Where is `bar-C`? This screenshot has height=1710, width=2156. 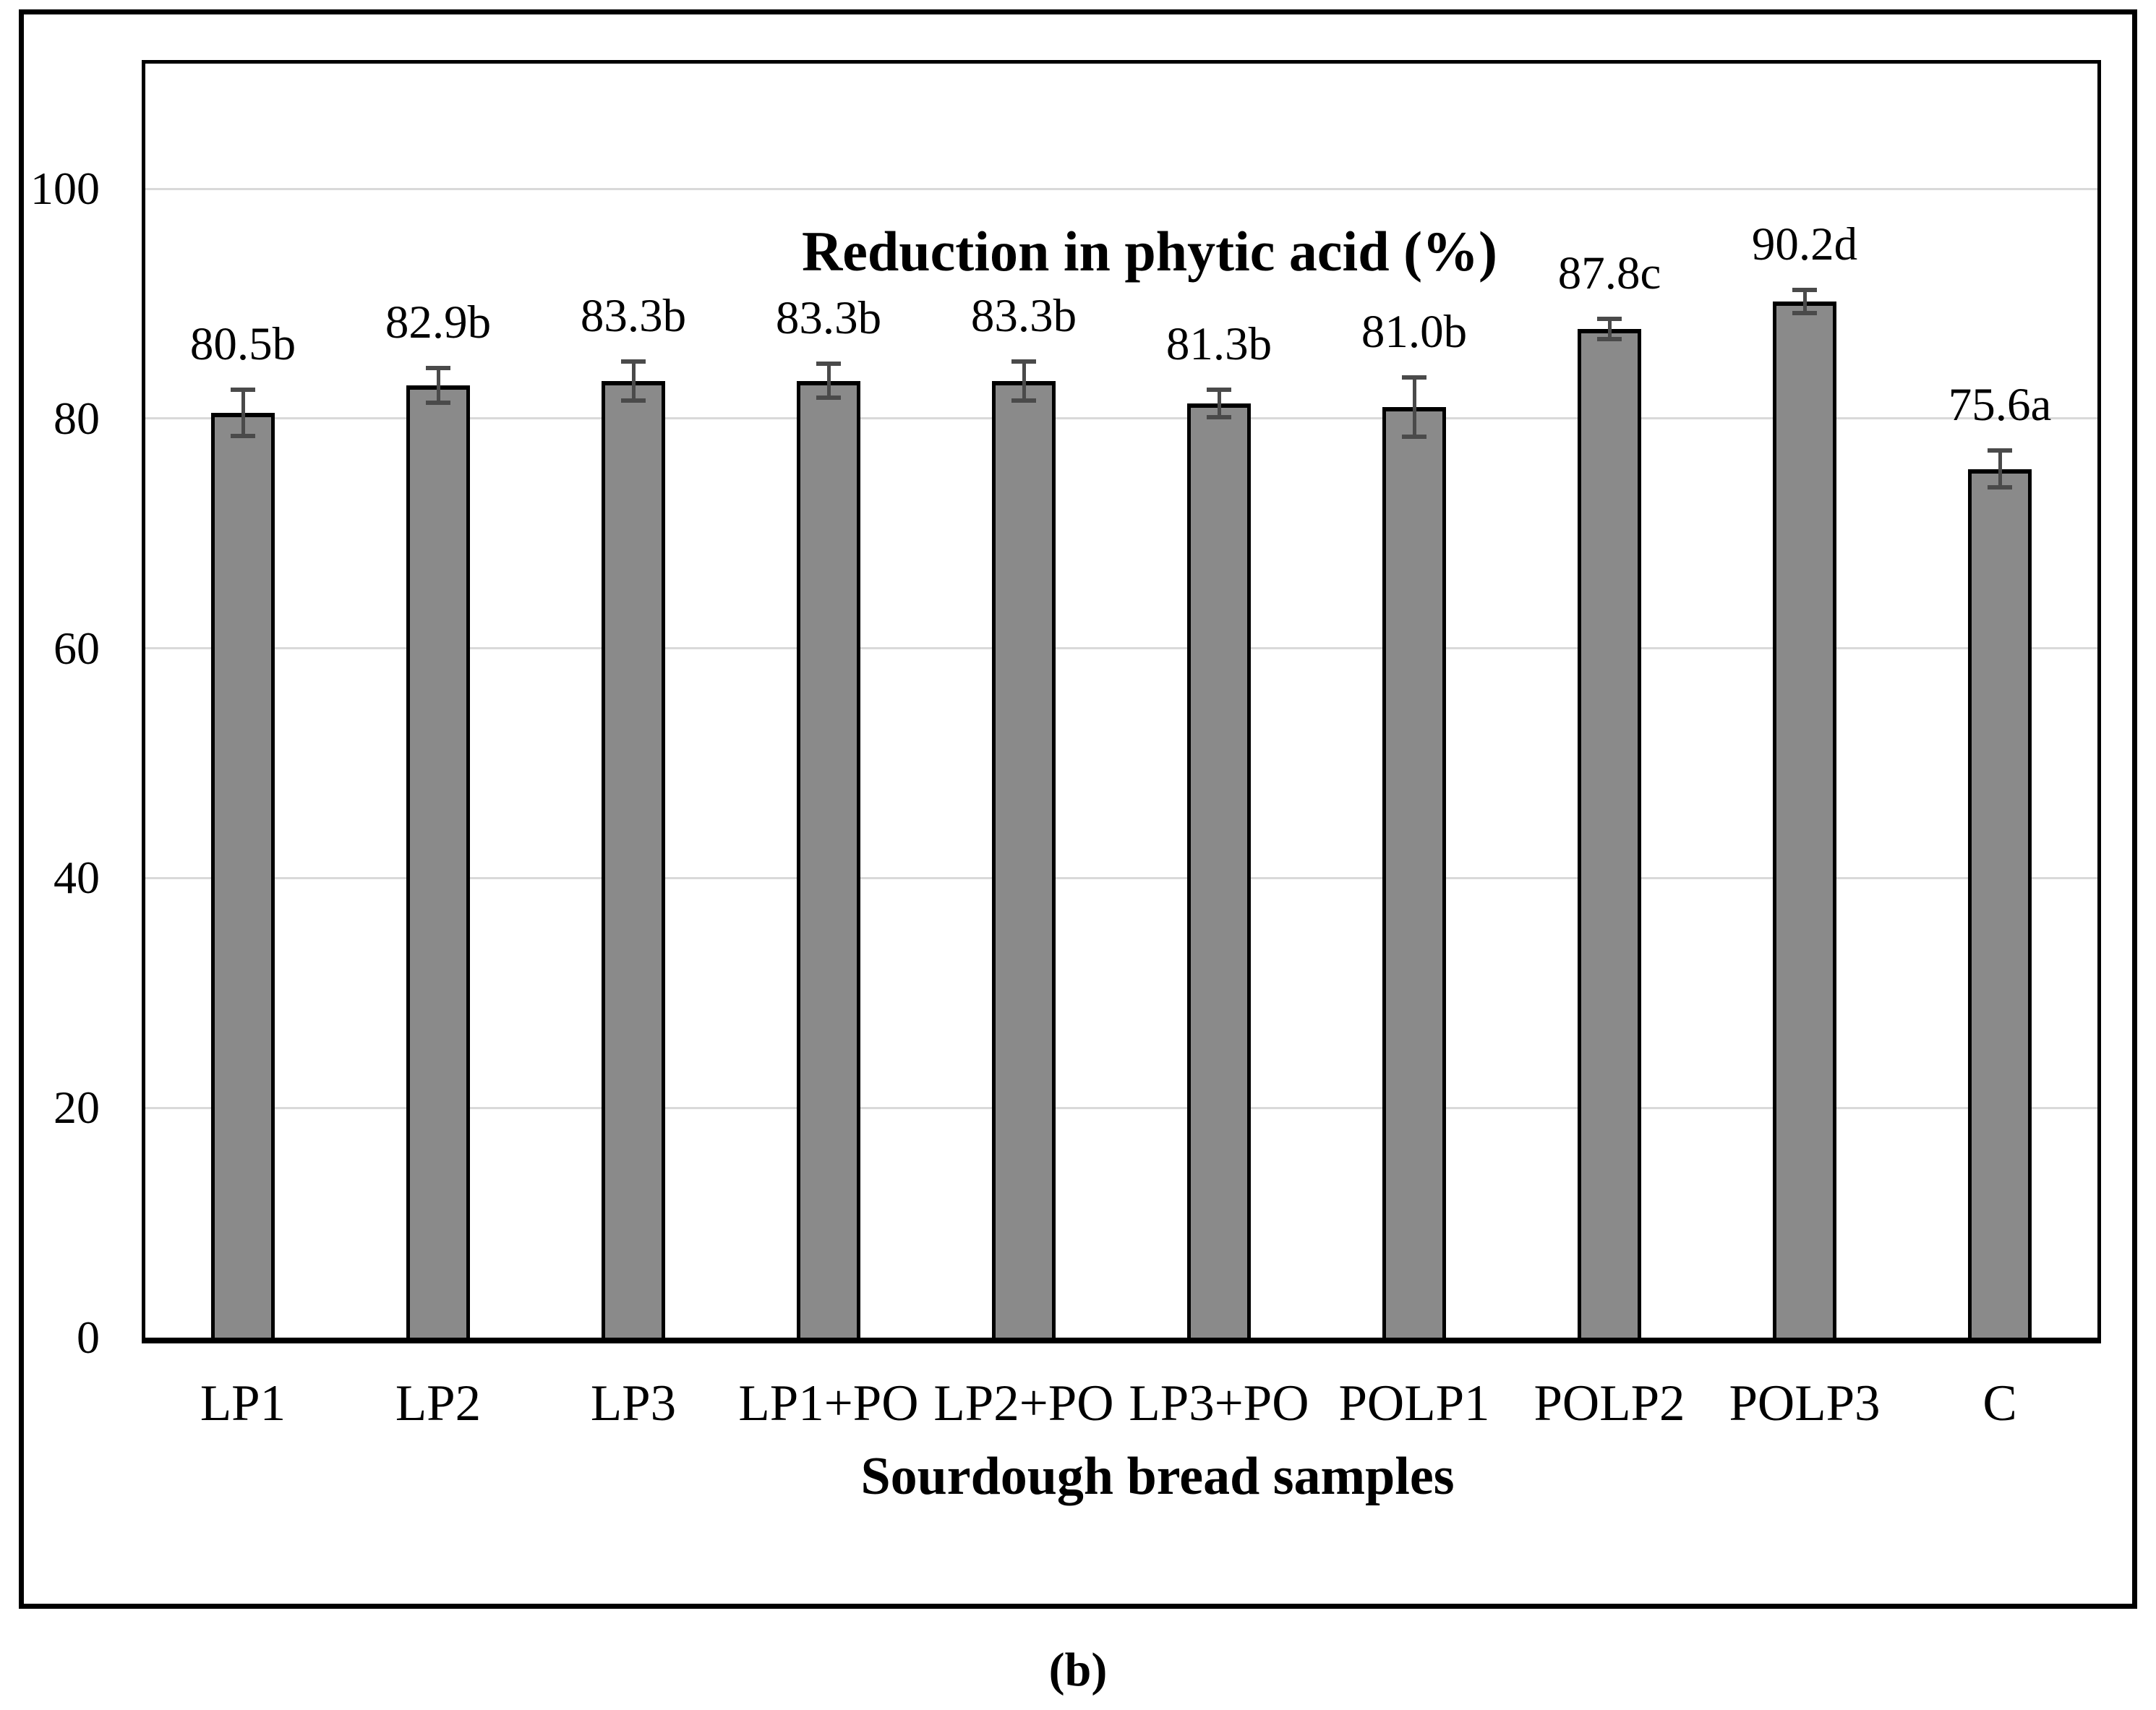
bar-C is located at coordinates (2000, 903).